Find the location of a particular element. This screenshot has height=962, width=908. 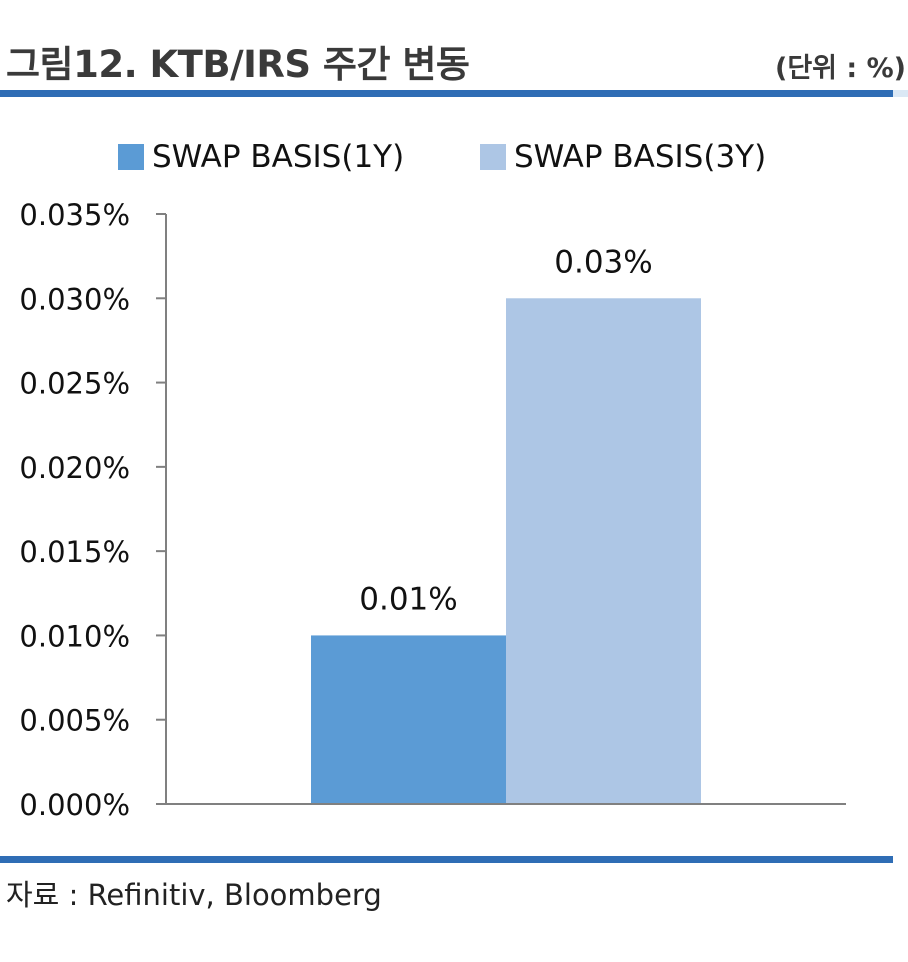

header-divider-tail is located at coordinates (900, 93).